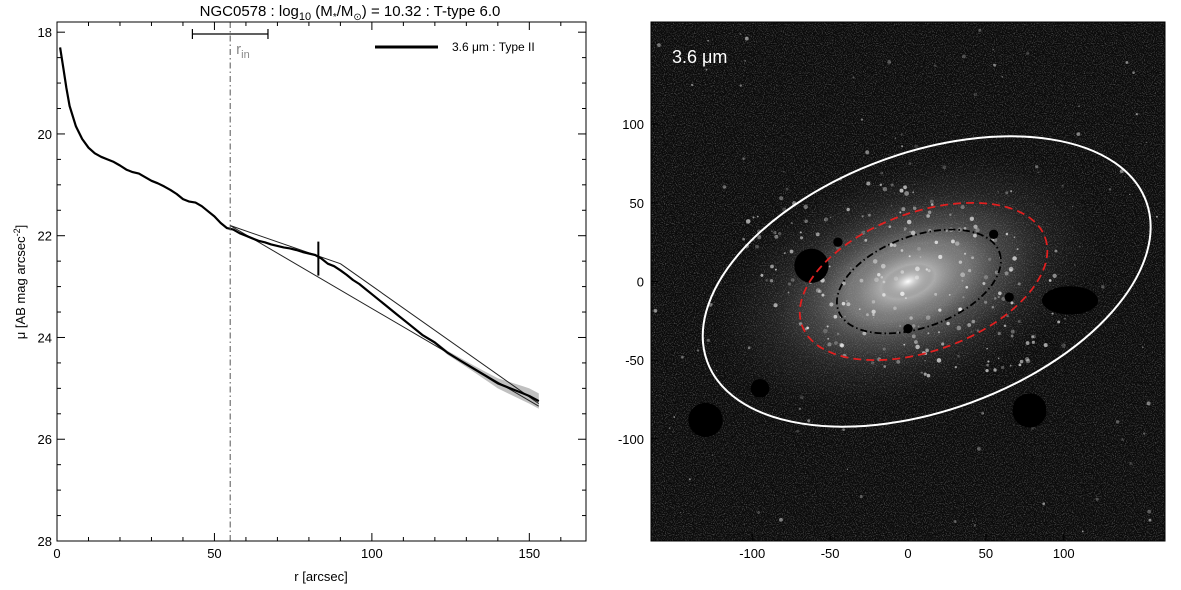  I want to click on title-subscript: ⊙, so click(357, 17).